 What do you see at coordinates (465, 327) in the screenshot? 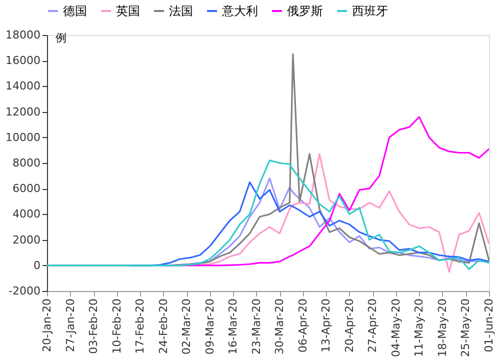
I see `x-tick-label: 25-May-20` at bounding box center [465, 327].